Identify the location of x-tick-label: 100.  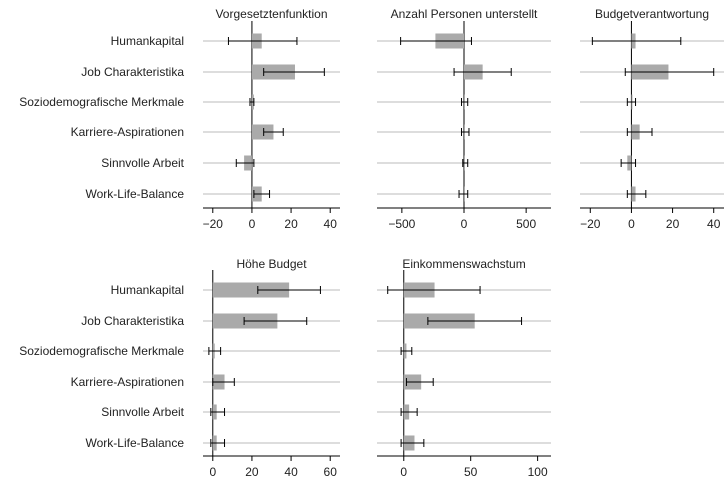
(538, 472).